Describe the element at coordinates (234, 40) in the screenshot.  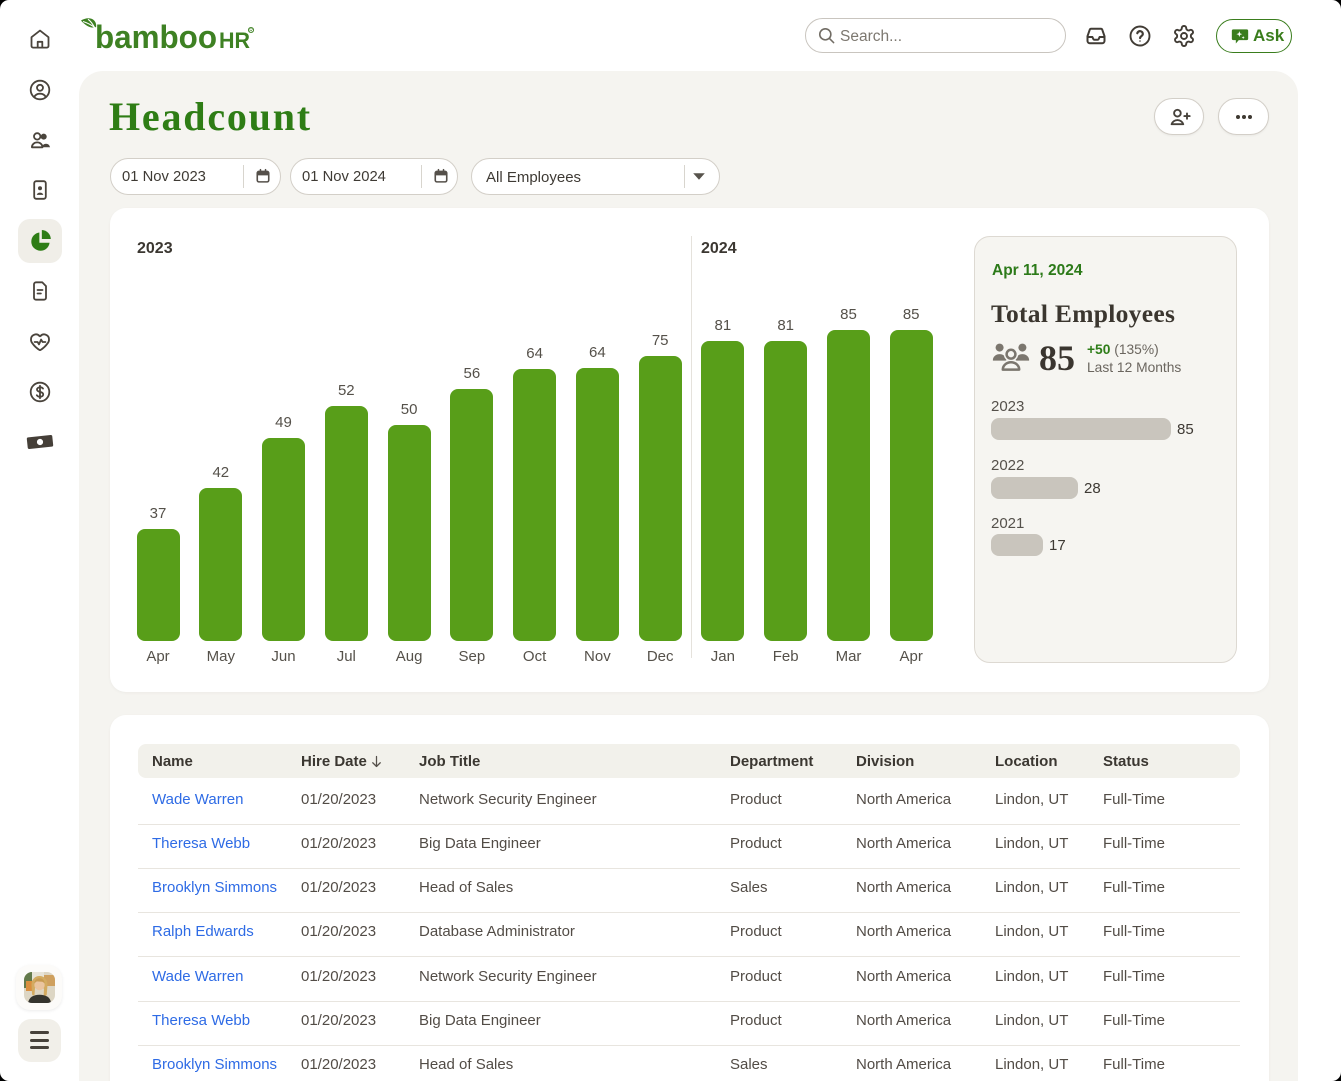
I see `svg-text: HR` at that location.